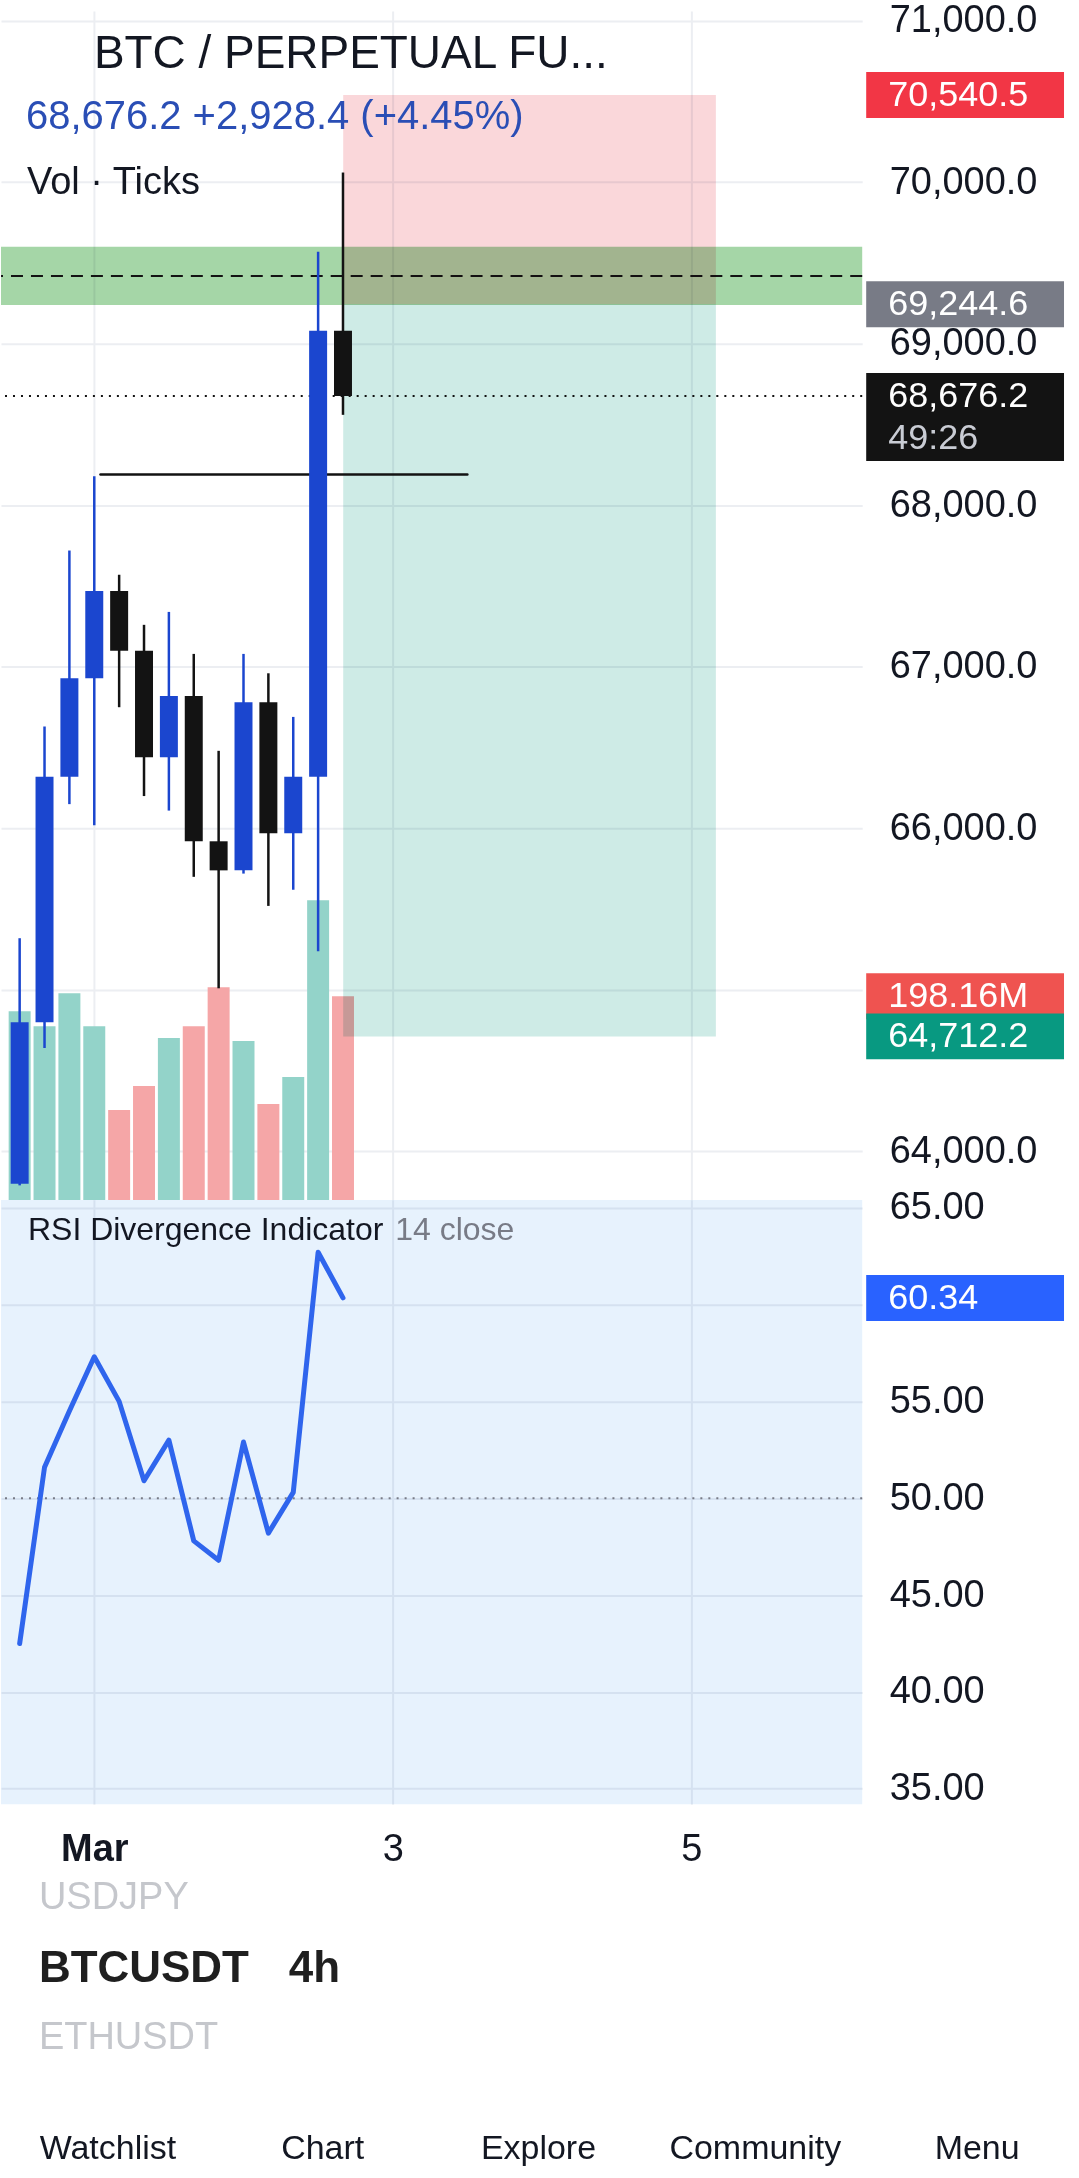  What do you see at coordinates (963, 826) in the screenshot?
I see `y-tick-label: 66,000.0` at bounding box center [963, 826].